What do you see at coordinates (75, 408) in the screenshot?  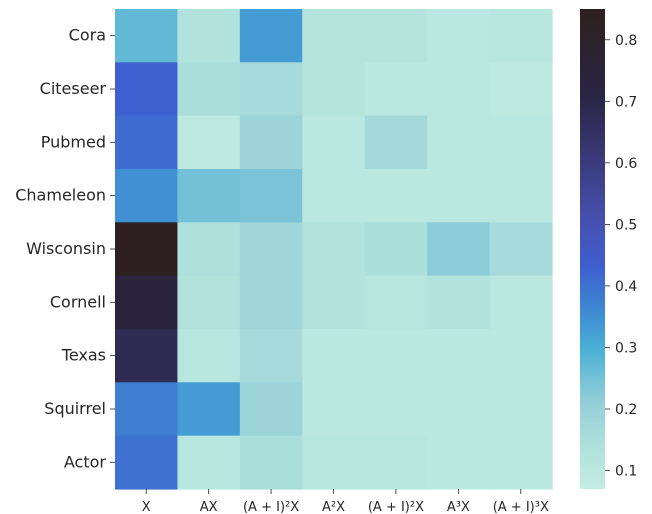 I see `y-tick-label: Squirrel` at bounding box center [75, 408].